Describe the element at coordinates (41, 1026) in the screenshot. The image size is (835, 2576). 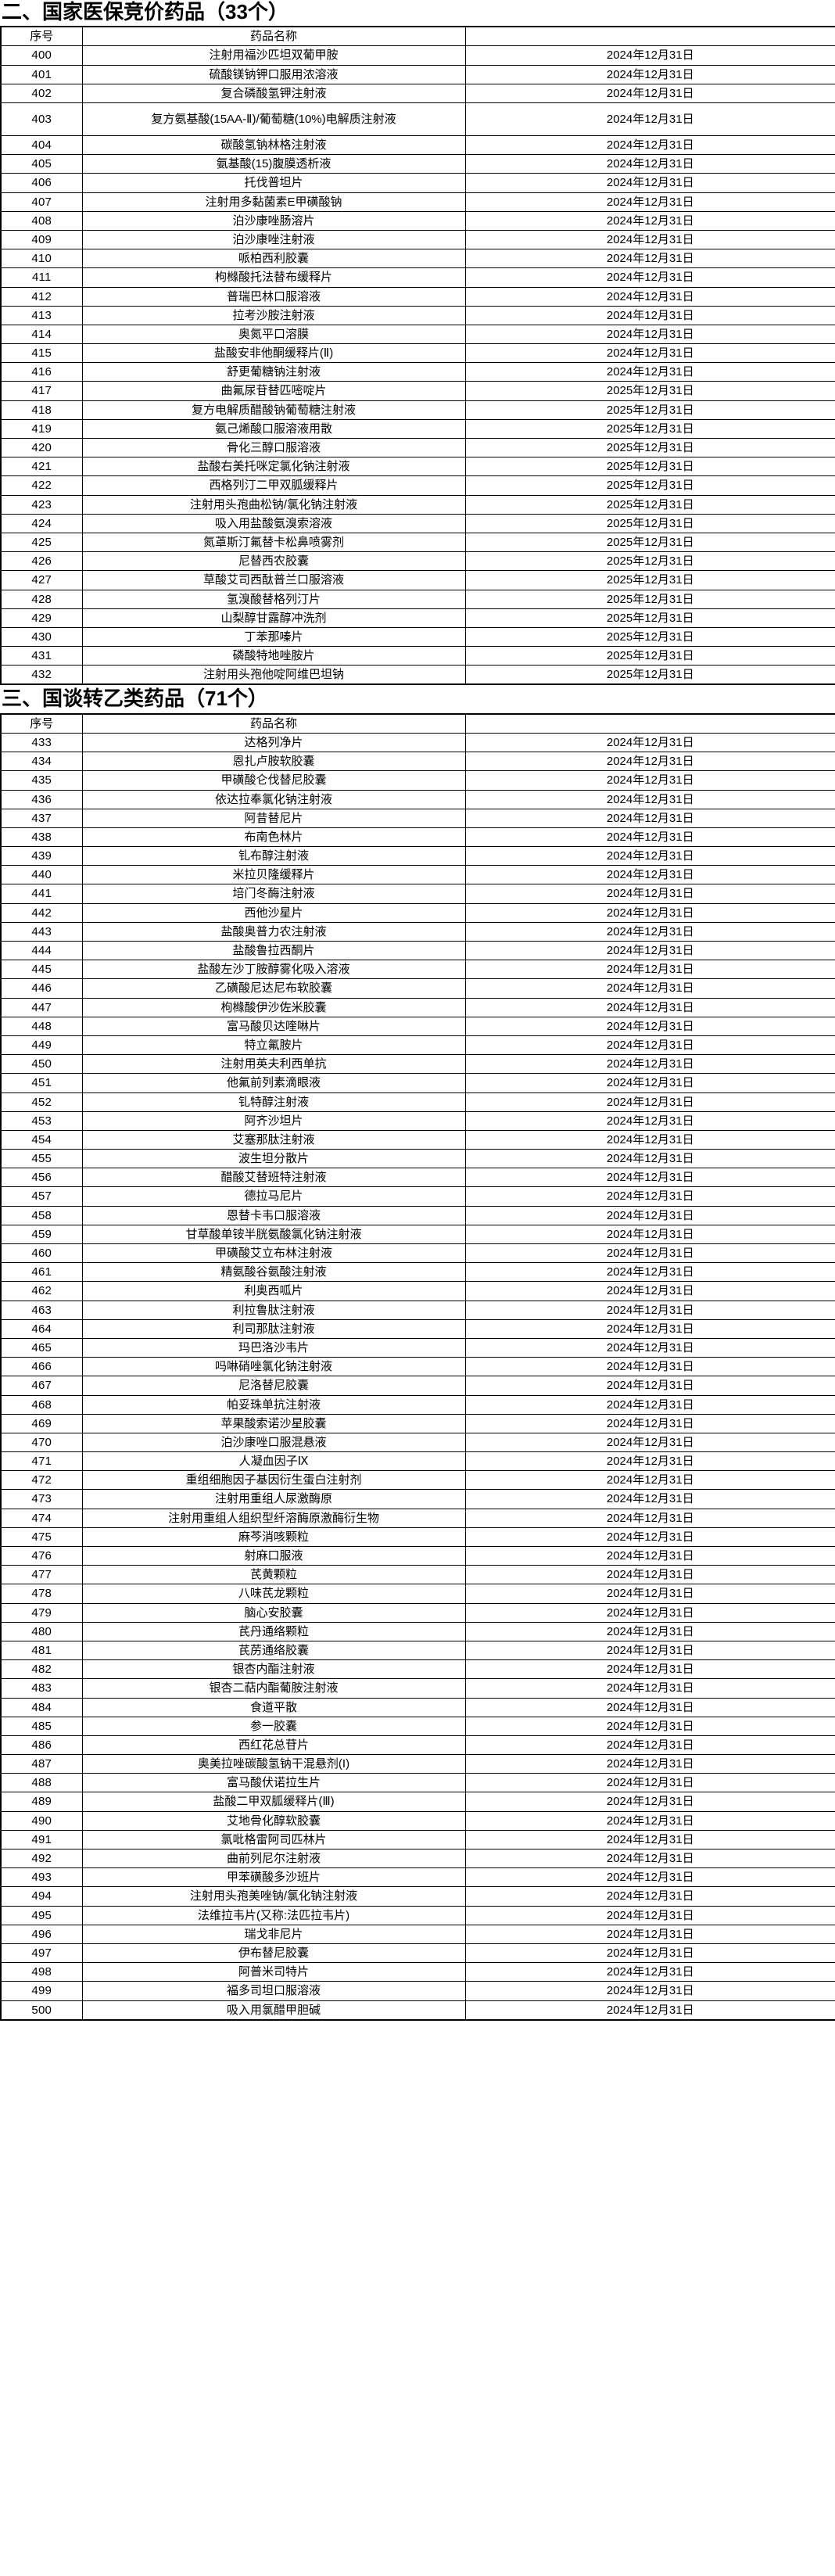
I see `cell-index: 448` at that location.